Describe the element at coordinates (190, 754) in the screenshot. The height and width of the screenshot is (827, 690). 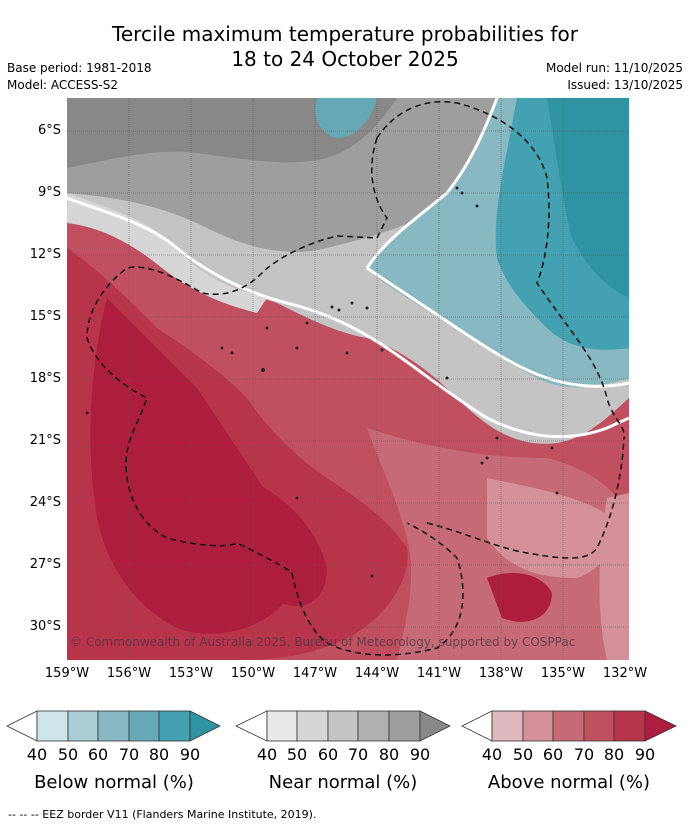
I see `below-tick-90: 90` at that location.